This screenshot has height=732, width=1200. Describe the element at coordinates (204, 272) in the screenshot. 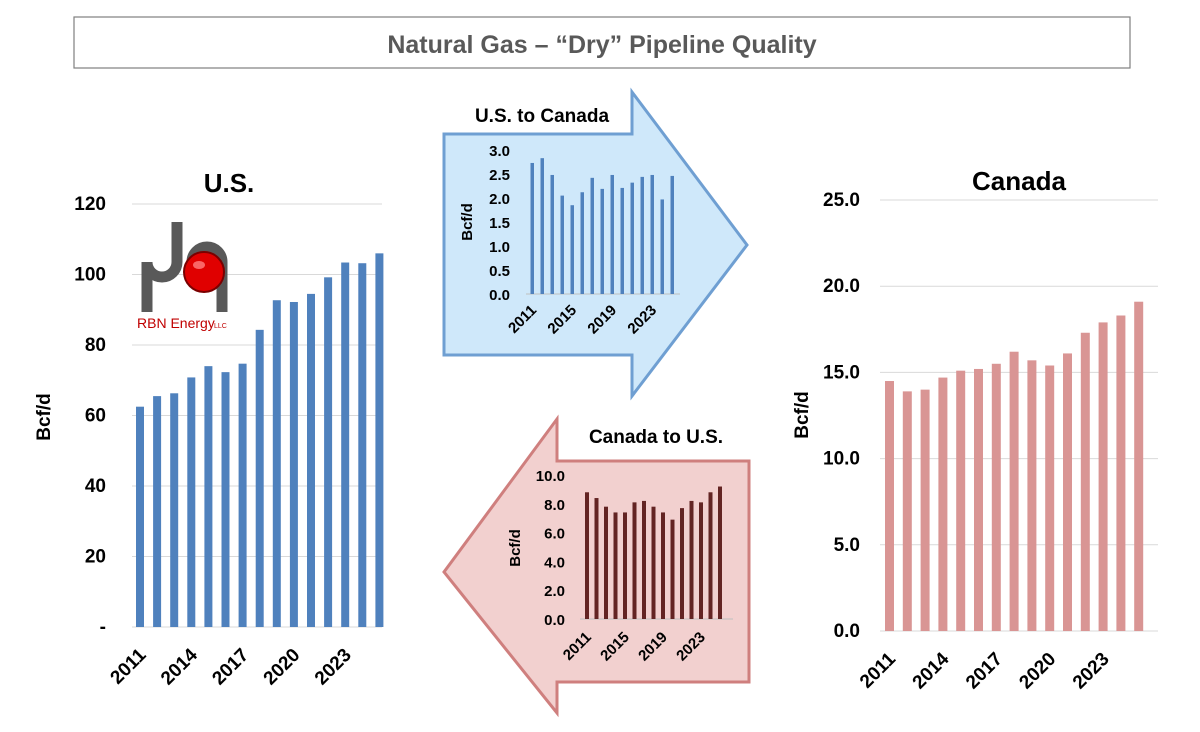

I see `logo-red-ball-icon` at that location.